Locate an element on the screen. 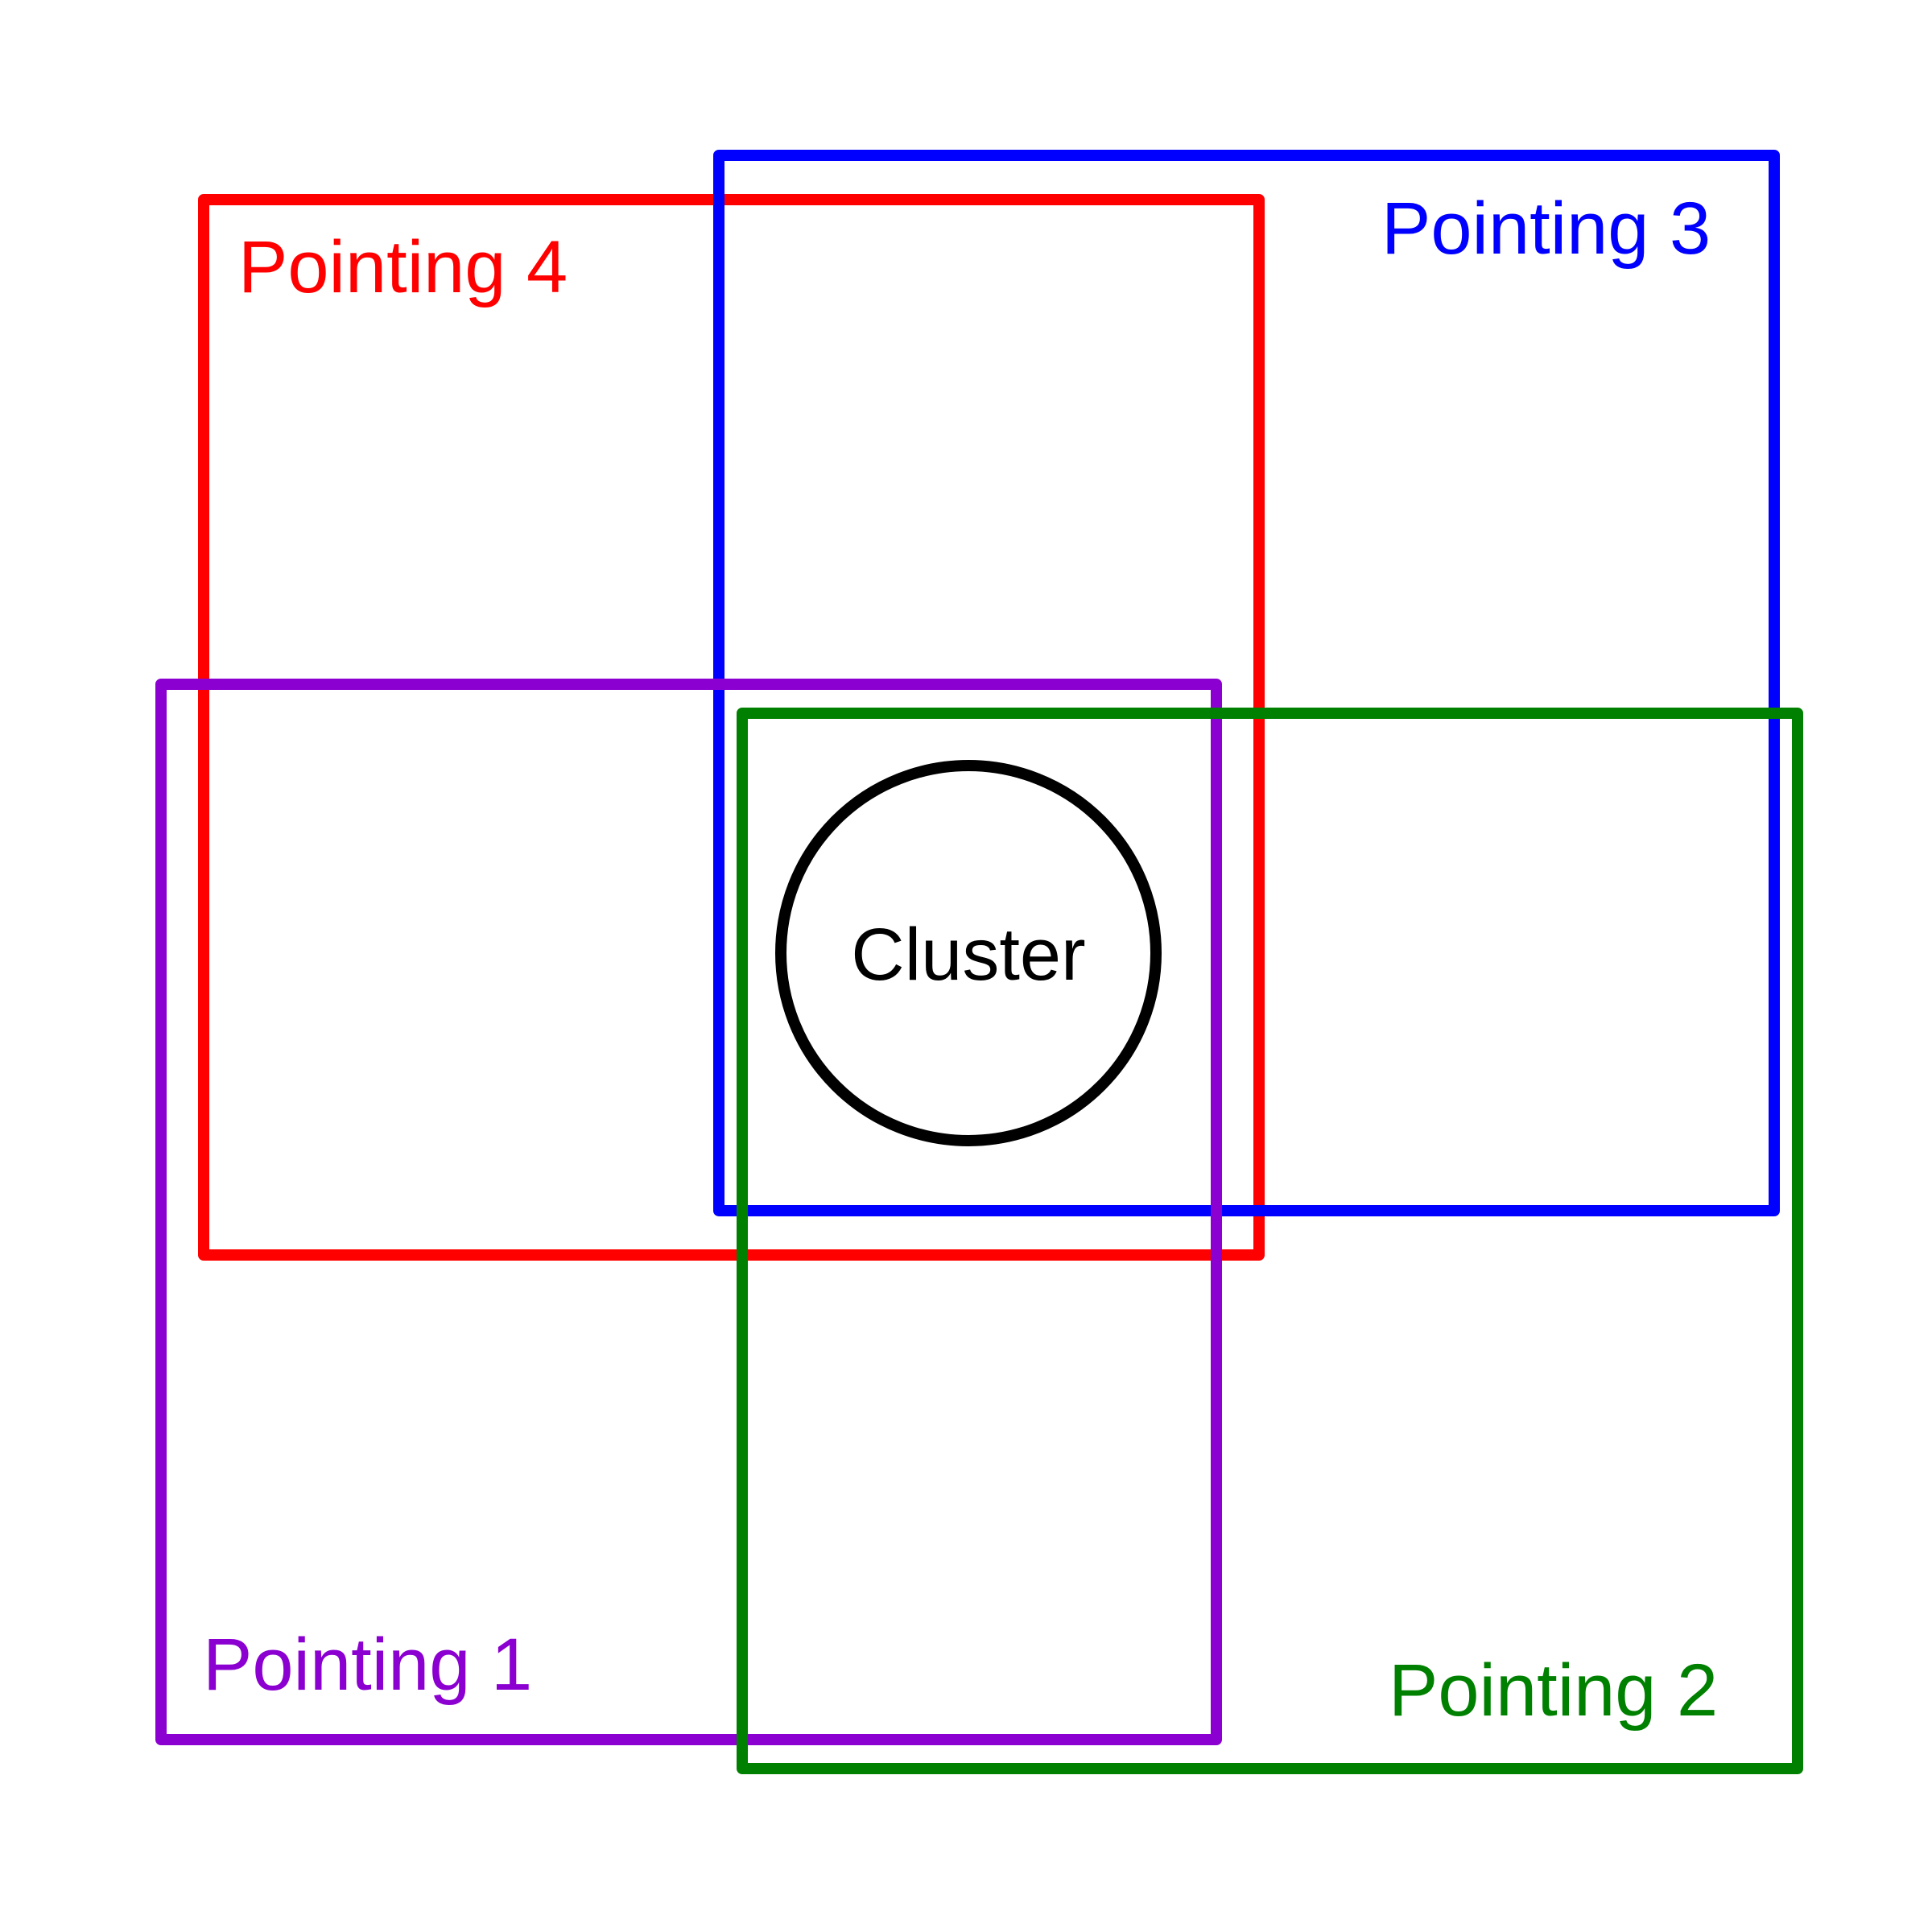 The width and height of the screenshot is (1932, 1932). cluster-circle is located at coordinates (968, 953).